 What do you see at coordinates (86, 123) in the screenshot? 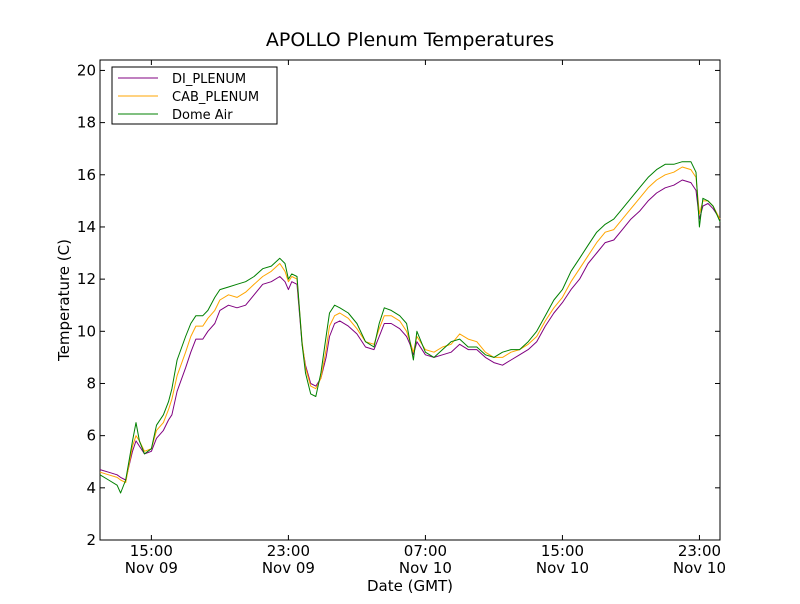
I see `y-tick-label: 18` at bounding box center [86, 123].